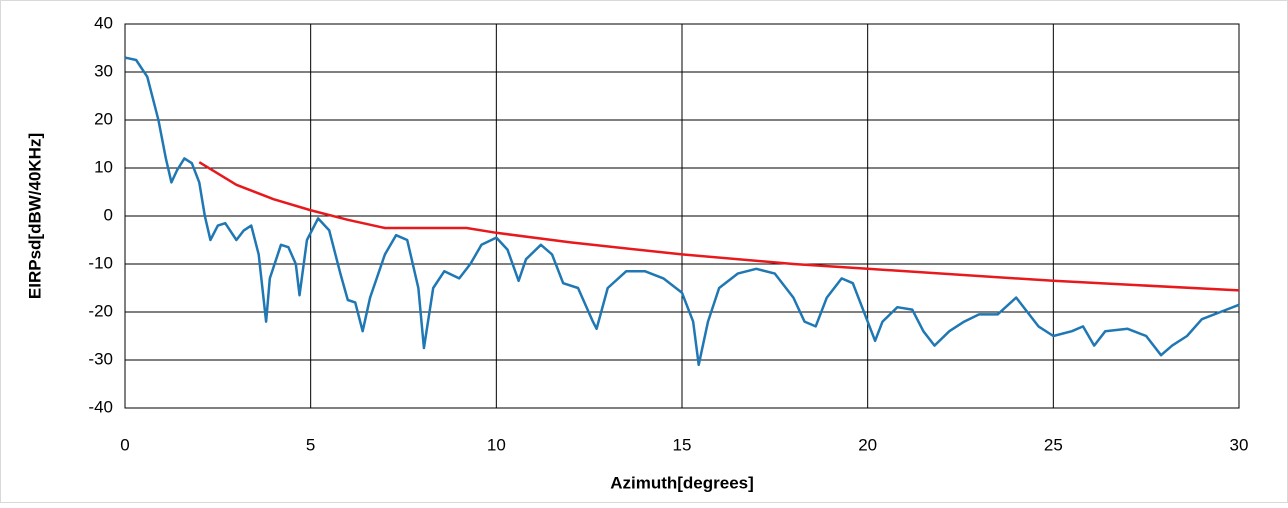 This screenshot has width=1288, height=508. What do you see at coordinates (1239, 444) in the screenshot?
I see `x-tick-label: 30` at bounding box center [1239, 444].